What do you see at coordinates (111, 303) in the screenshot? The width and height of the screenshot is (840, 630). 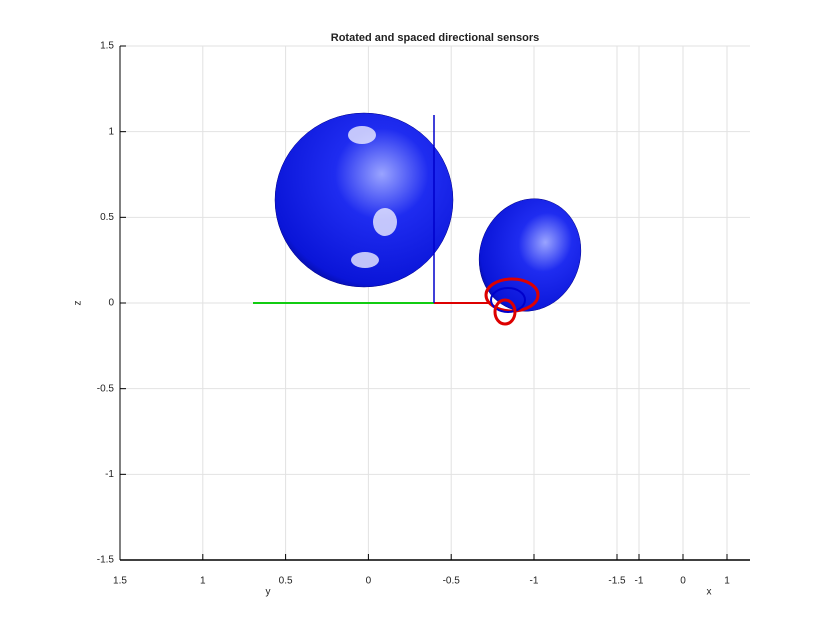 I see `z-tick-label: 0` at bounding box center [111, 303].